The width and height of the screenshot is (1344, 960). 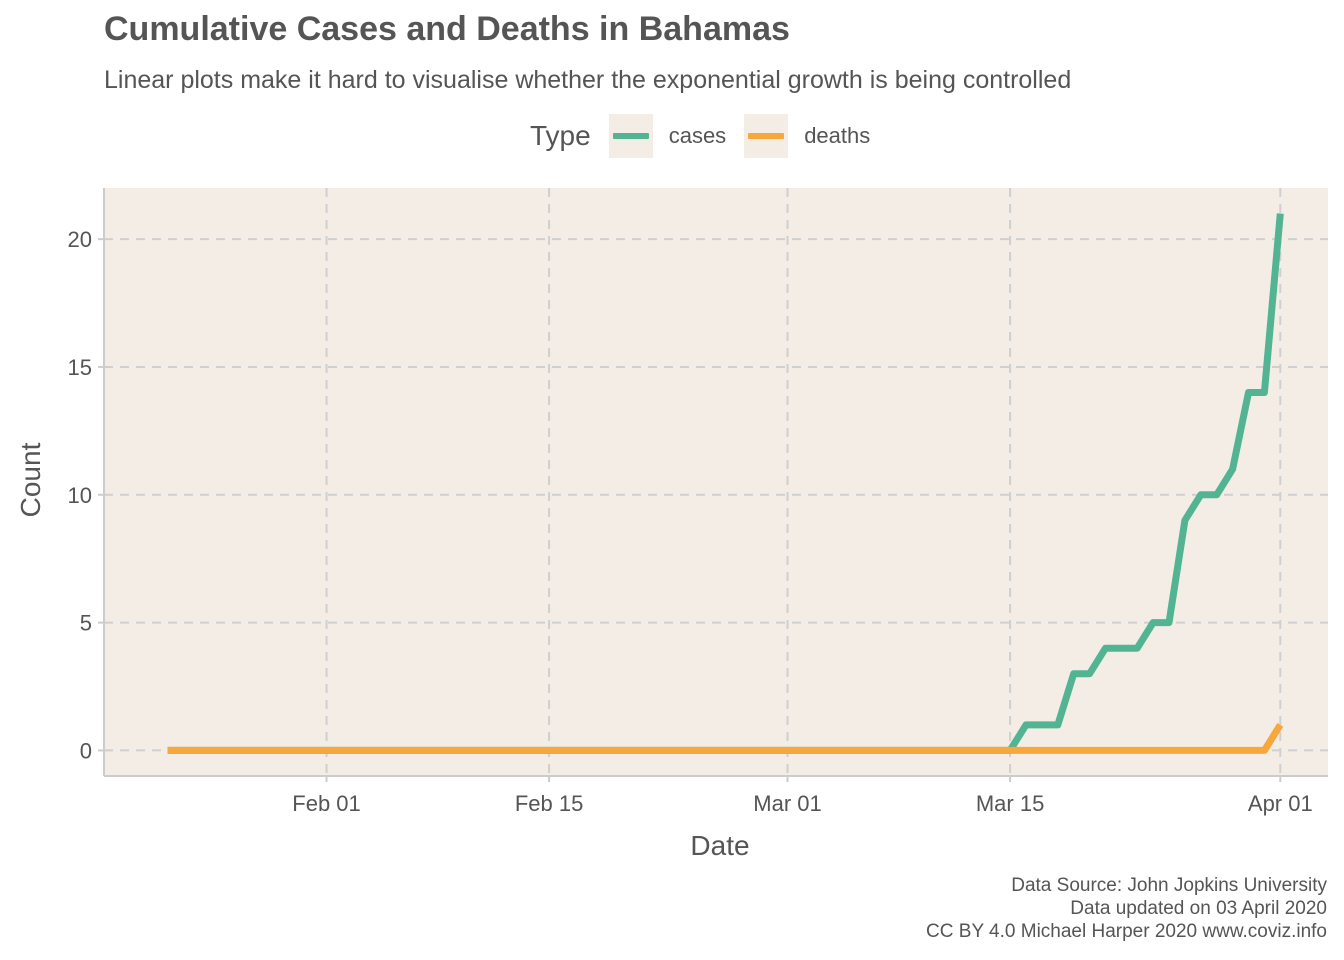 I want to click on y-tick-label: 20, so click(x=80, y=239).